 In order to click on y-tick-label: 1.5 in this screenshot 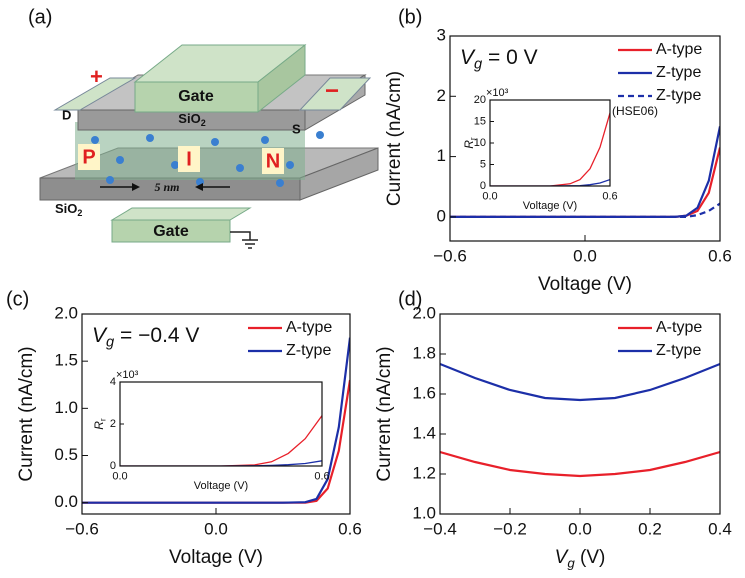, I will do `click(66, 360)`.